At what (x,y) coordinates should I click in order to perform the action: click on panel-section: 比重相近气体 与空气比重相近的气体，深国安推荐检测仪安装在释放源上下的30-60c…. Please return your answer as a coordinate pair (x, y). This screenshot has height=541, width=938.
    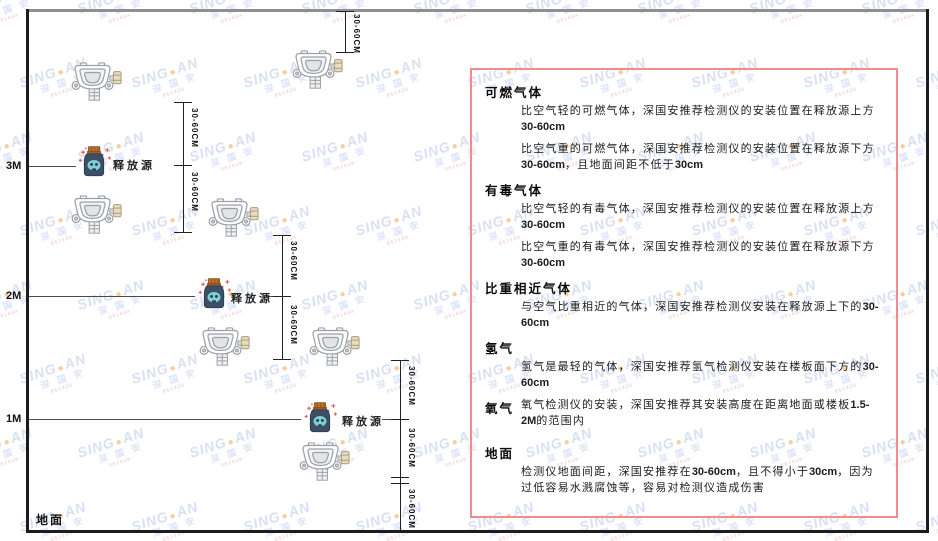
    Looking at the image, I should click on (682, 304).